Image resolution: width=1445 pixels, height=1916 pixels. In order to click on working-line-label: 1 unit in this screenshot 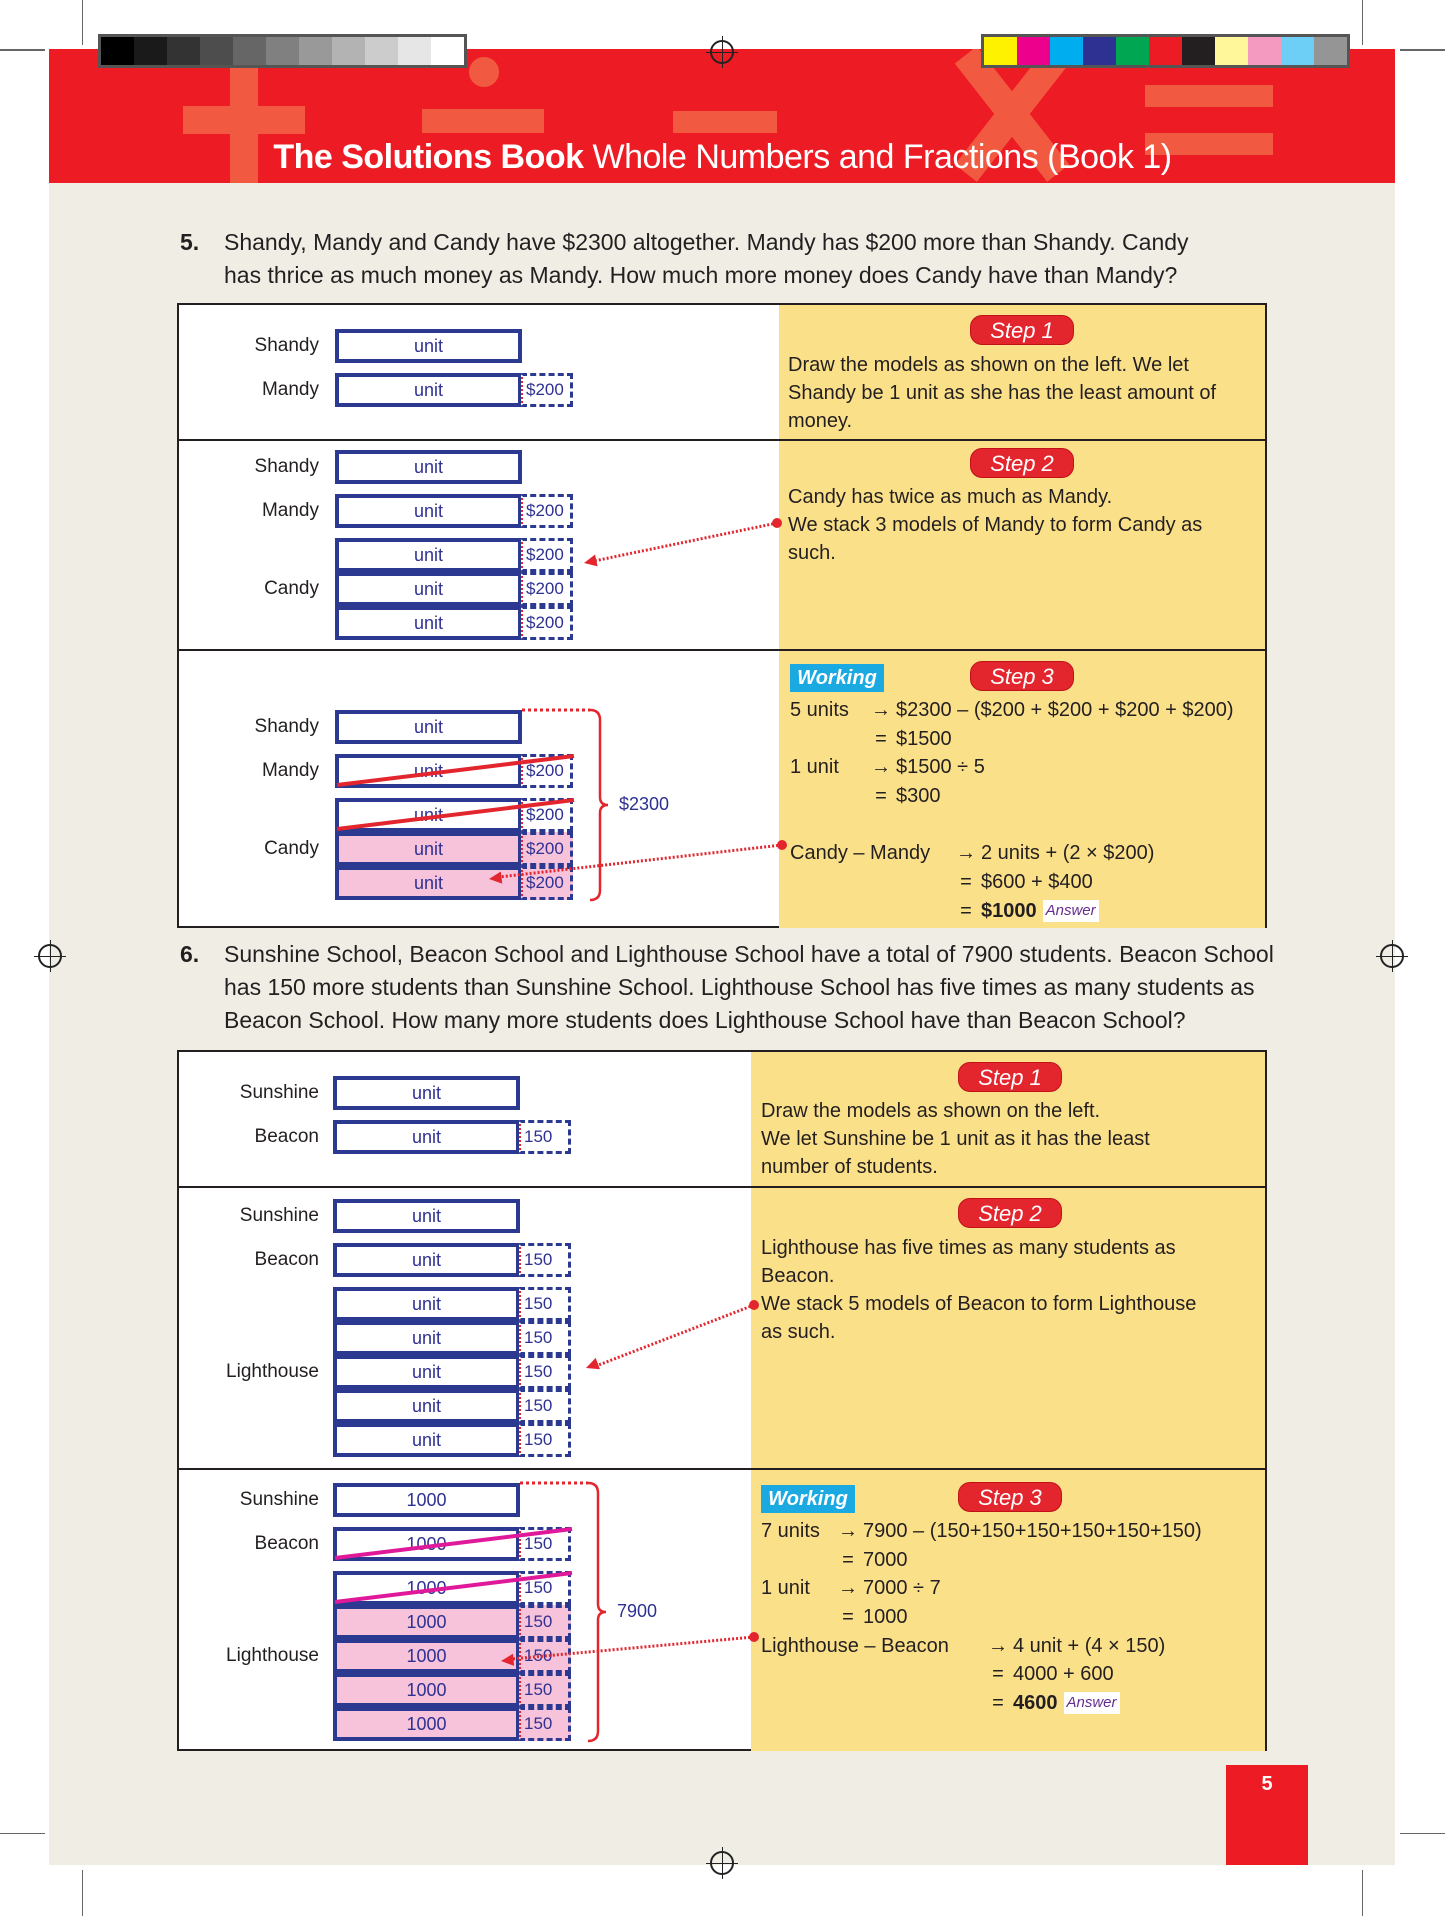, I will do `click(785, 1588)`.